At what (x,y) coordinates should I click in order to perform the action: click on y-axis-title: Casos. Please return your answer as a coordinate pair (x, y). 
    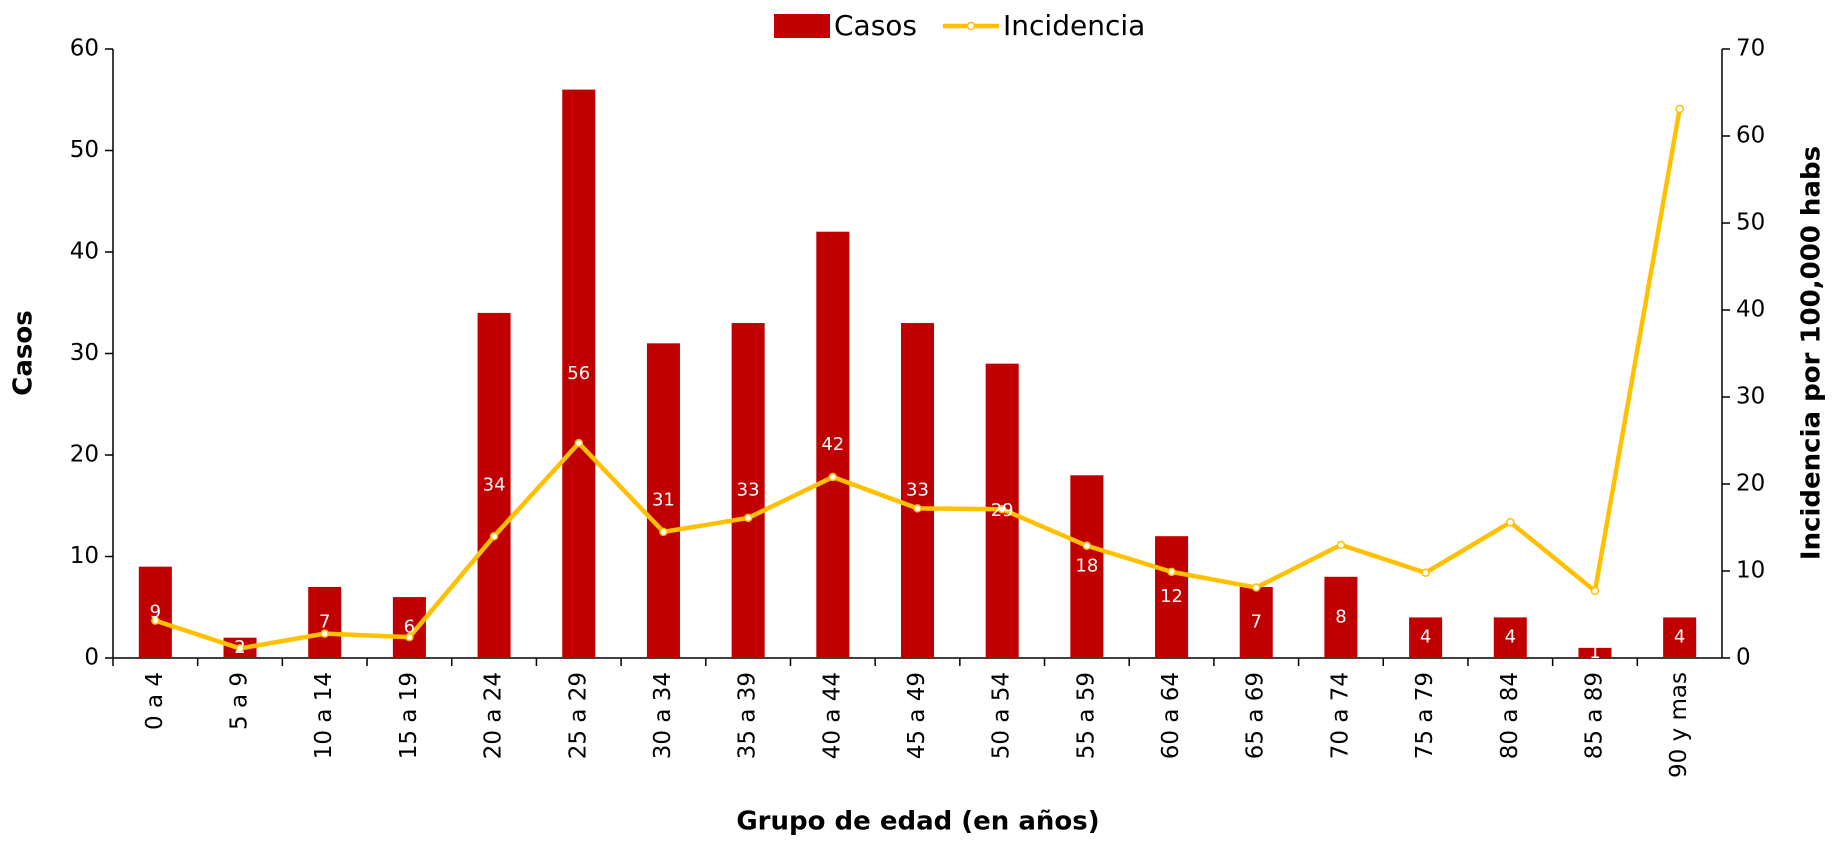
    Looking at the image, I should click on (24, 352).